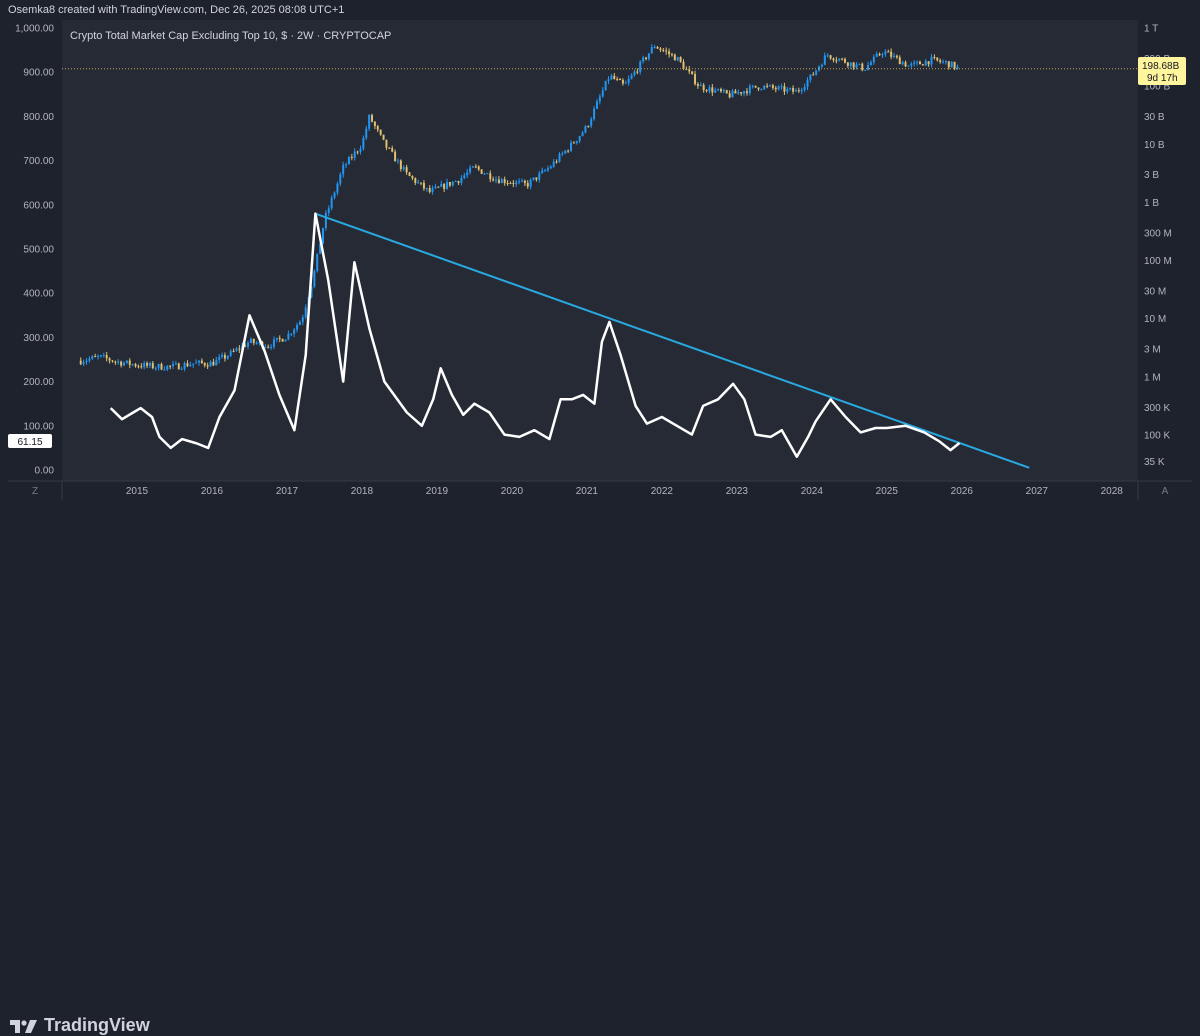 This screenshot has height=1036, width=1200. I want to click on left-axis-tick-label: 700.00, so click(38, 161).